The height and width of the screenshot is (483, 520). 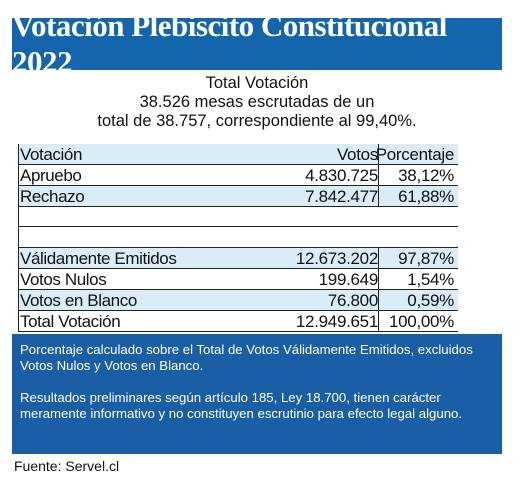 I want to click on row-label: Votos en Blanco, so click(x=78, y=300).